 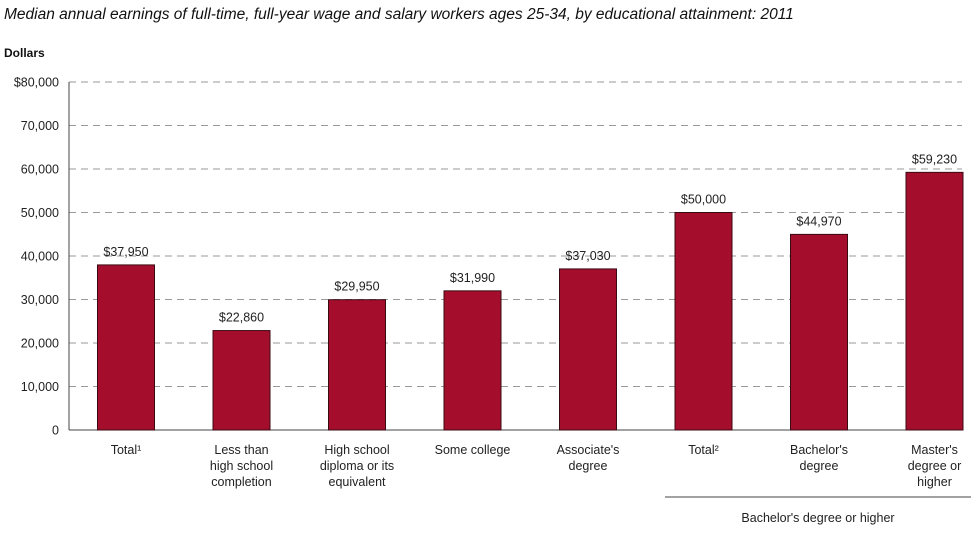 What do you see at coordinates (703, 200) in the screenshot?
I see `value-label: $50,000` at bounding box center [703, 200].